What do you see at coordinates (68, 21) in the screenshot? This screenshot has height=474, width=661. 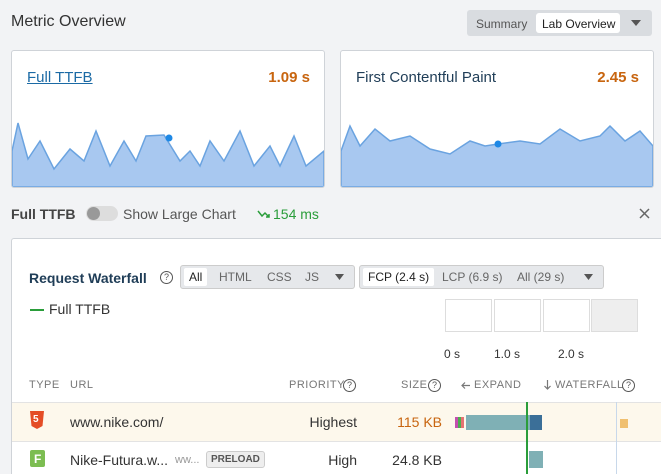 I see `section-title: Metric Overview` at bounding box center [68, 21].